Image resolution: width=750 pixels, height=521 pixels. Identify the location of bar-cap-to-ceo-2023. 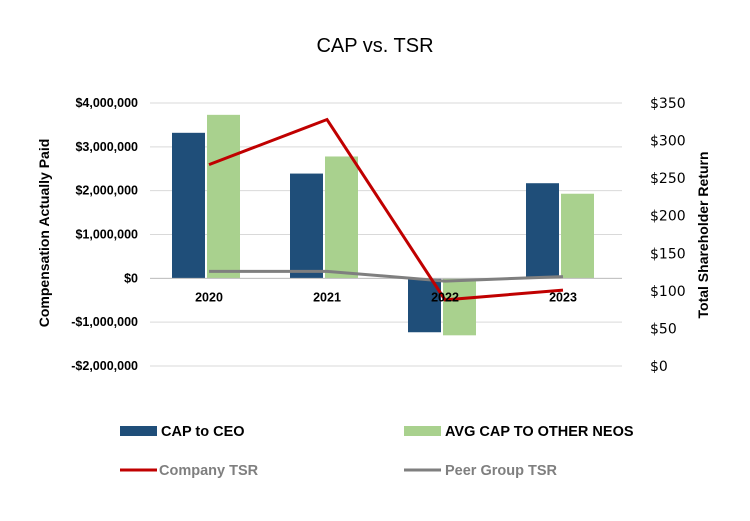
(542, 231).